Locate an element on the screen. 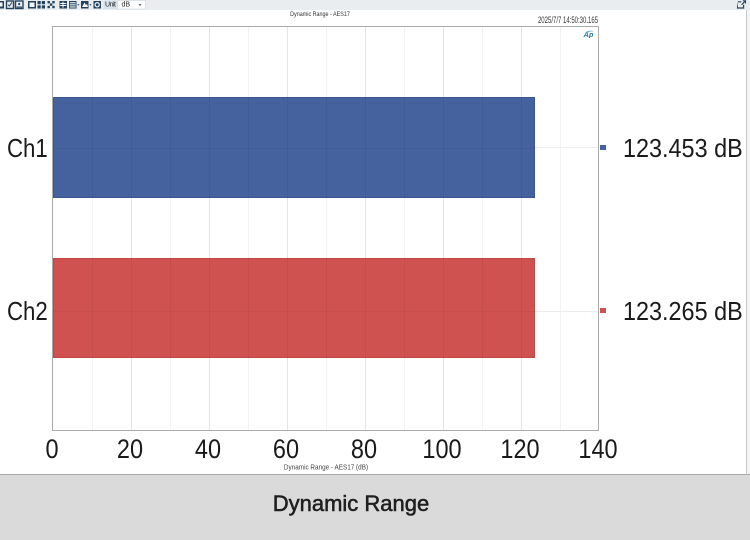 The height and width of the screenshot is (540, 750). svg-text: Unit is located at coordinates (110, 5).